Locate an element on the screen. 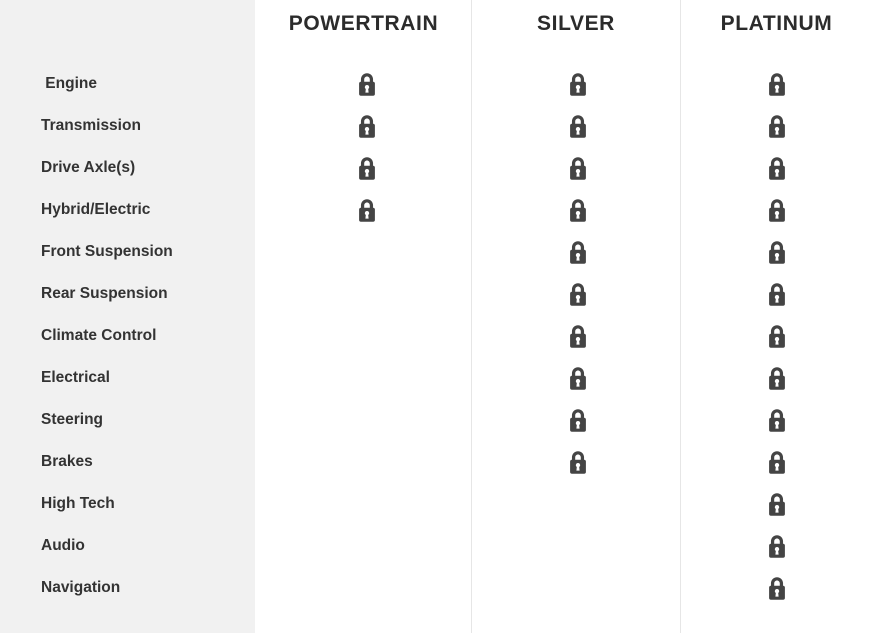 The image size is (872, 633). row-label: Navigation is located at coordinates (81, 587).